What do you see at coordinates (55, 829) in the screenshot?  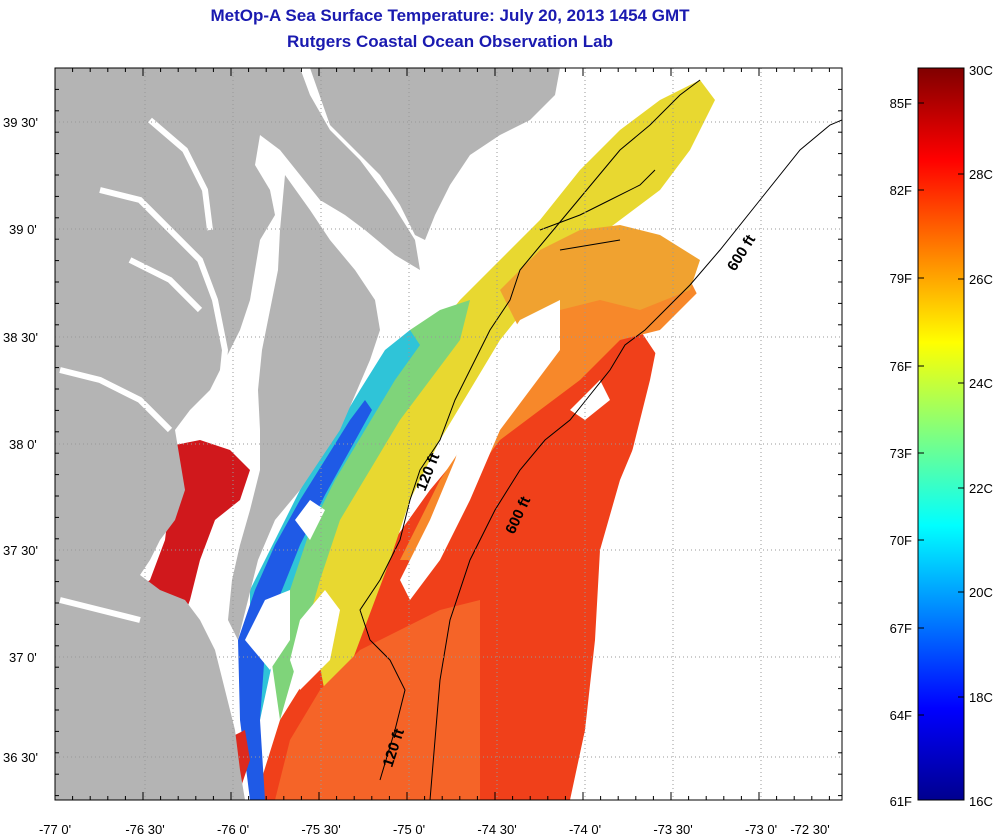 I see `lon-label-77-0: -77 0'` at bounding box center [55, 829].